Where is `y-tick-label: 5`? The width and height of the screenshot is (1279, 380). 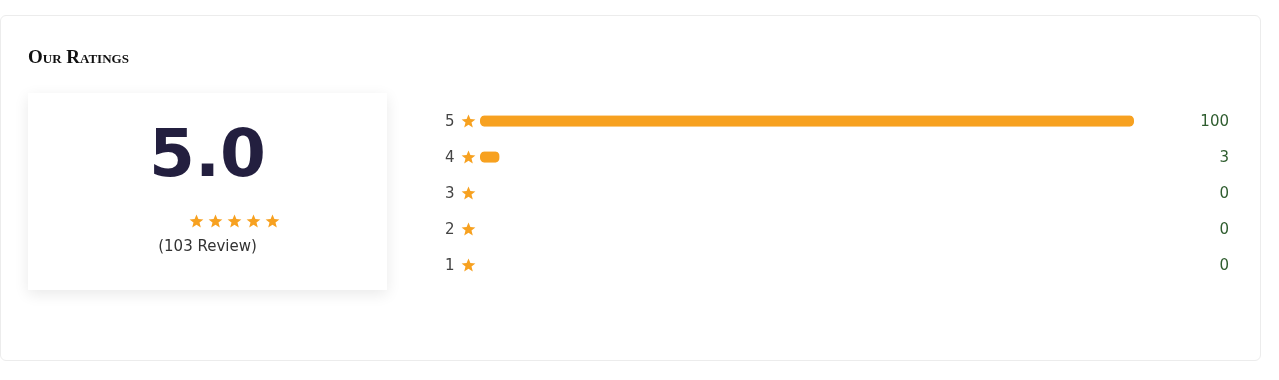
y-tick-label: 5 is located at coordinates (449, 121).